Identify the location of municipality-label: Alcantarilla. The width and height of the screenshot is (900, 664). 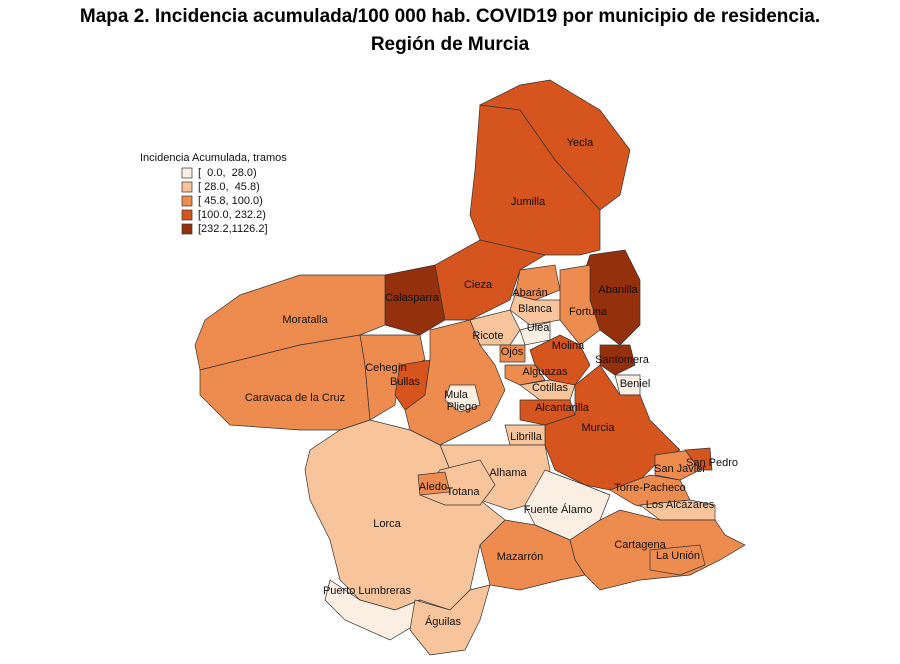
(562, 408).